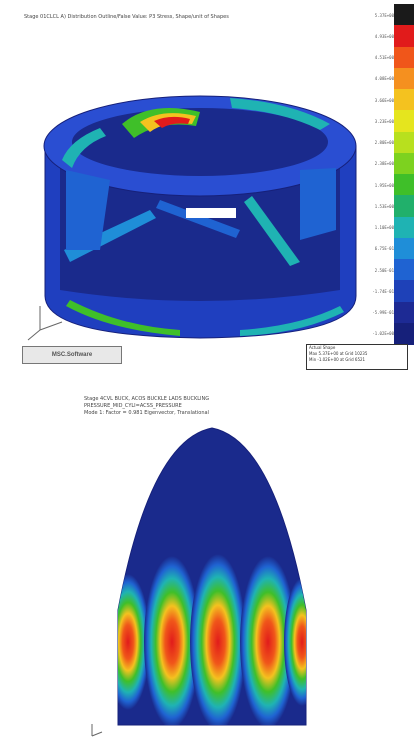 The image size is (414, 742). What do you see at coordinates (384, 100) in the screenshot?
I see `colorbar-tick-label: 3.66E+00` at bounding box center [384, 100].